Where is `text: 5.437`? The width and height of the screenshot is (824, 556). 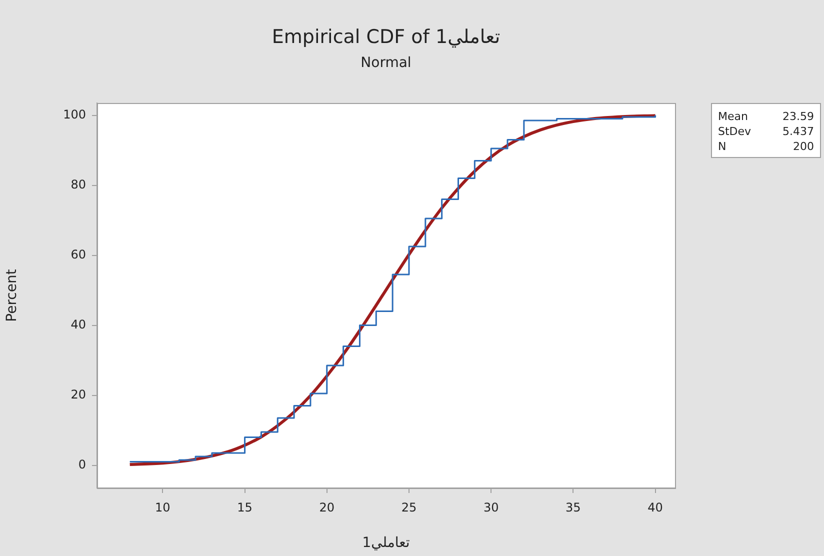
text: 5.437 is located at coordinates (798, 131).